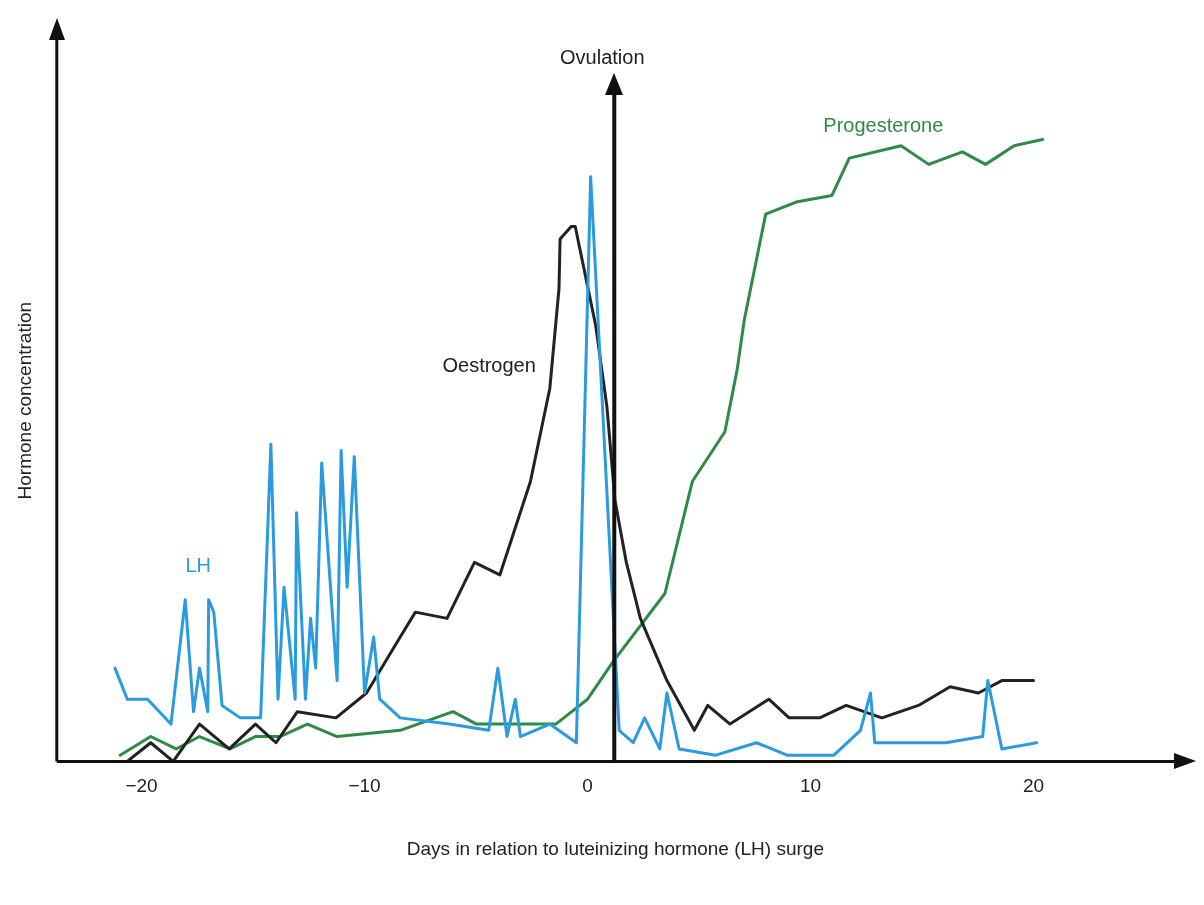 The height and width of the screenshot is (905, 1204). What do you see at coordinates (615, 848) in the screenshot?
I see `x-axis-title: Days in relation to luteinizing hormone (LH) surge` at bounding box center [615, 848].